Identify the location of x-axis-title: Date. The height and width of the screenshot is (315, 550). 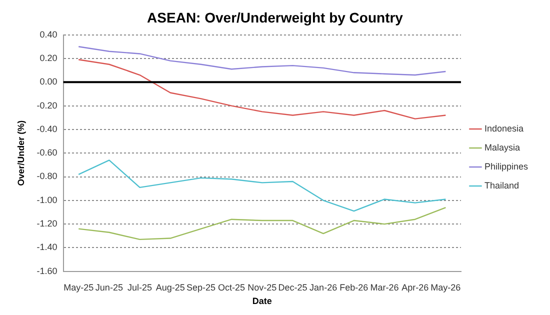
(262, 301).